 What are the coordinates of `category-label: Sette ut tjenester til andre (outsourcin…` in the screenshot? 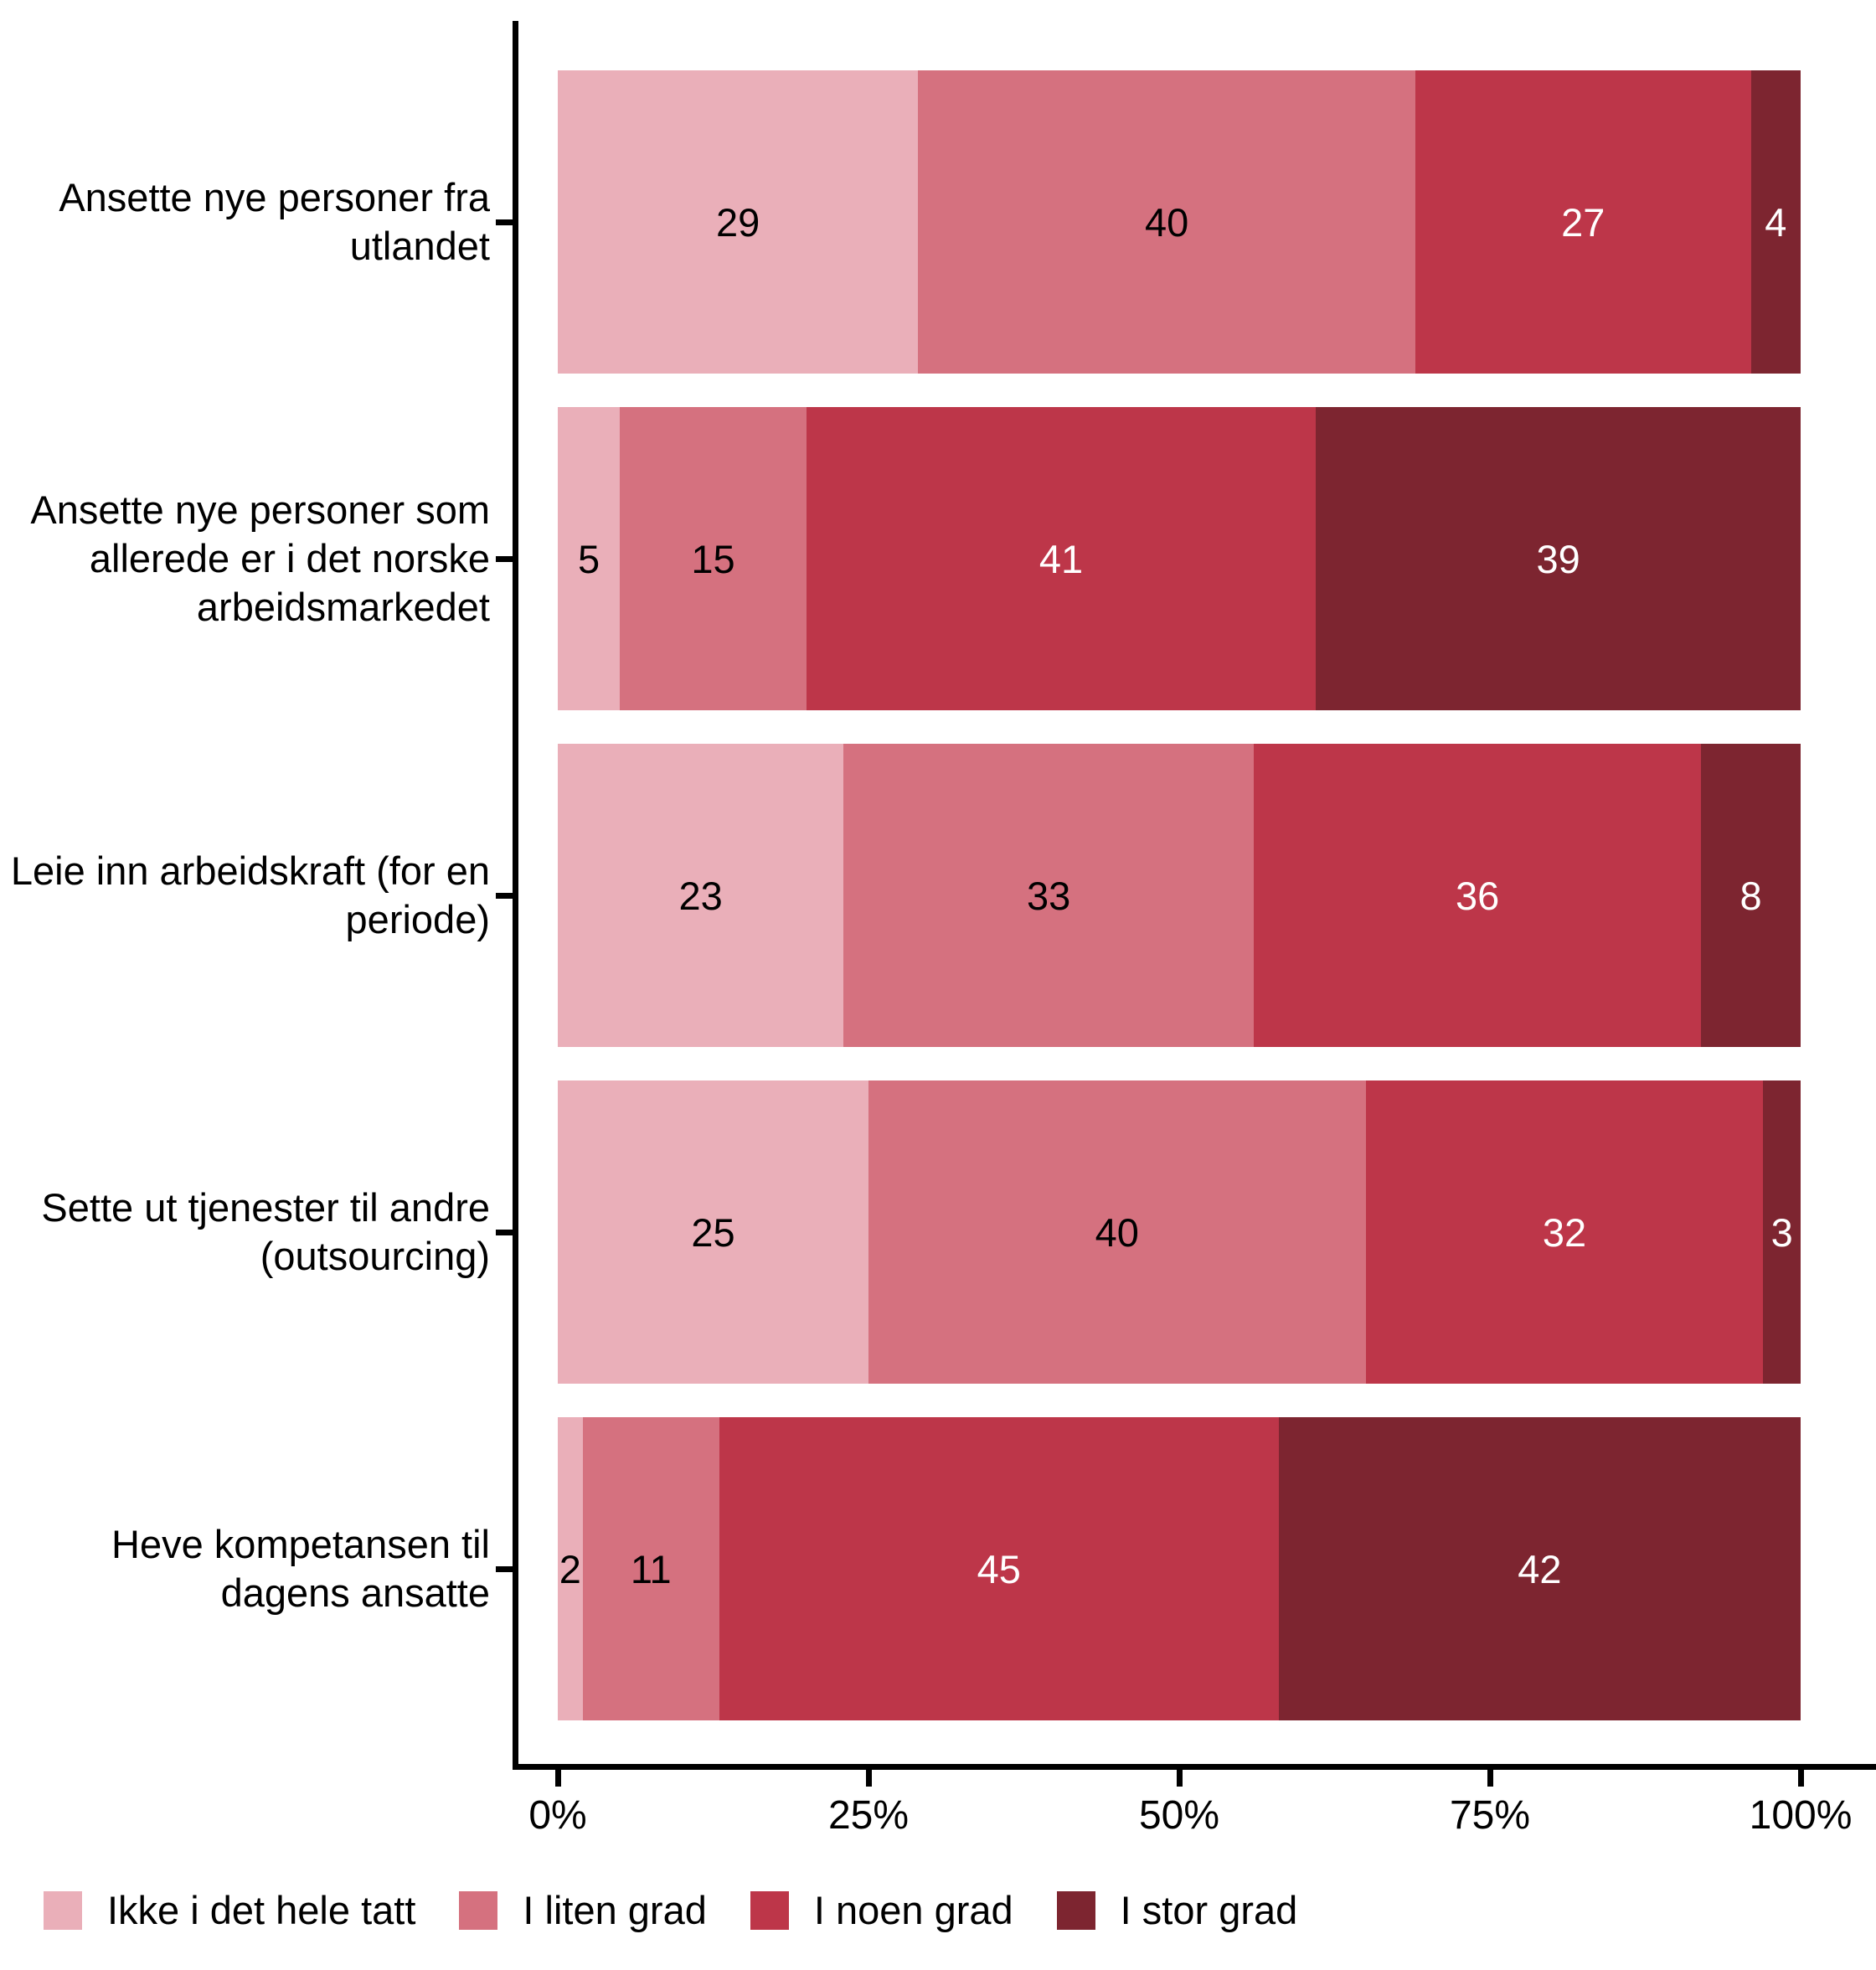 It's located at (265, 1231).